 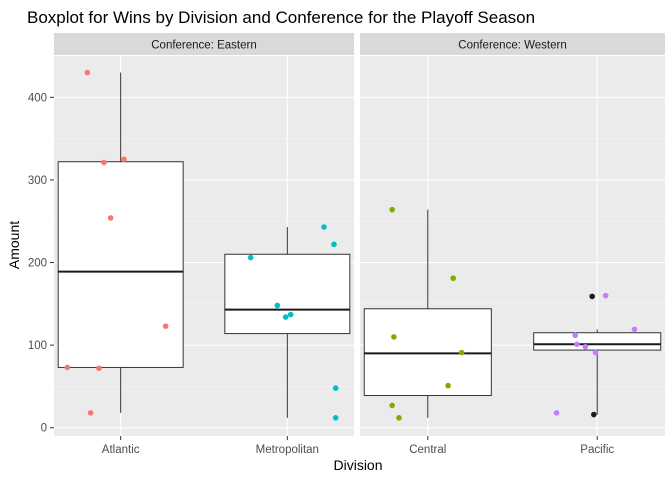 I want to click on x-tick-label: Central, so click(x=427, y=450).